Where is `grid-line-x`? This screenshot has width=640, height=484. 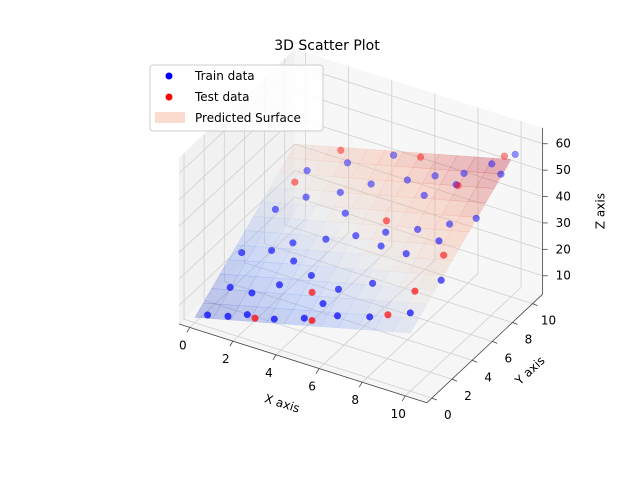 grid-line-x is located at coordinates (377, 314).